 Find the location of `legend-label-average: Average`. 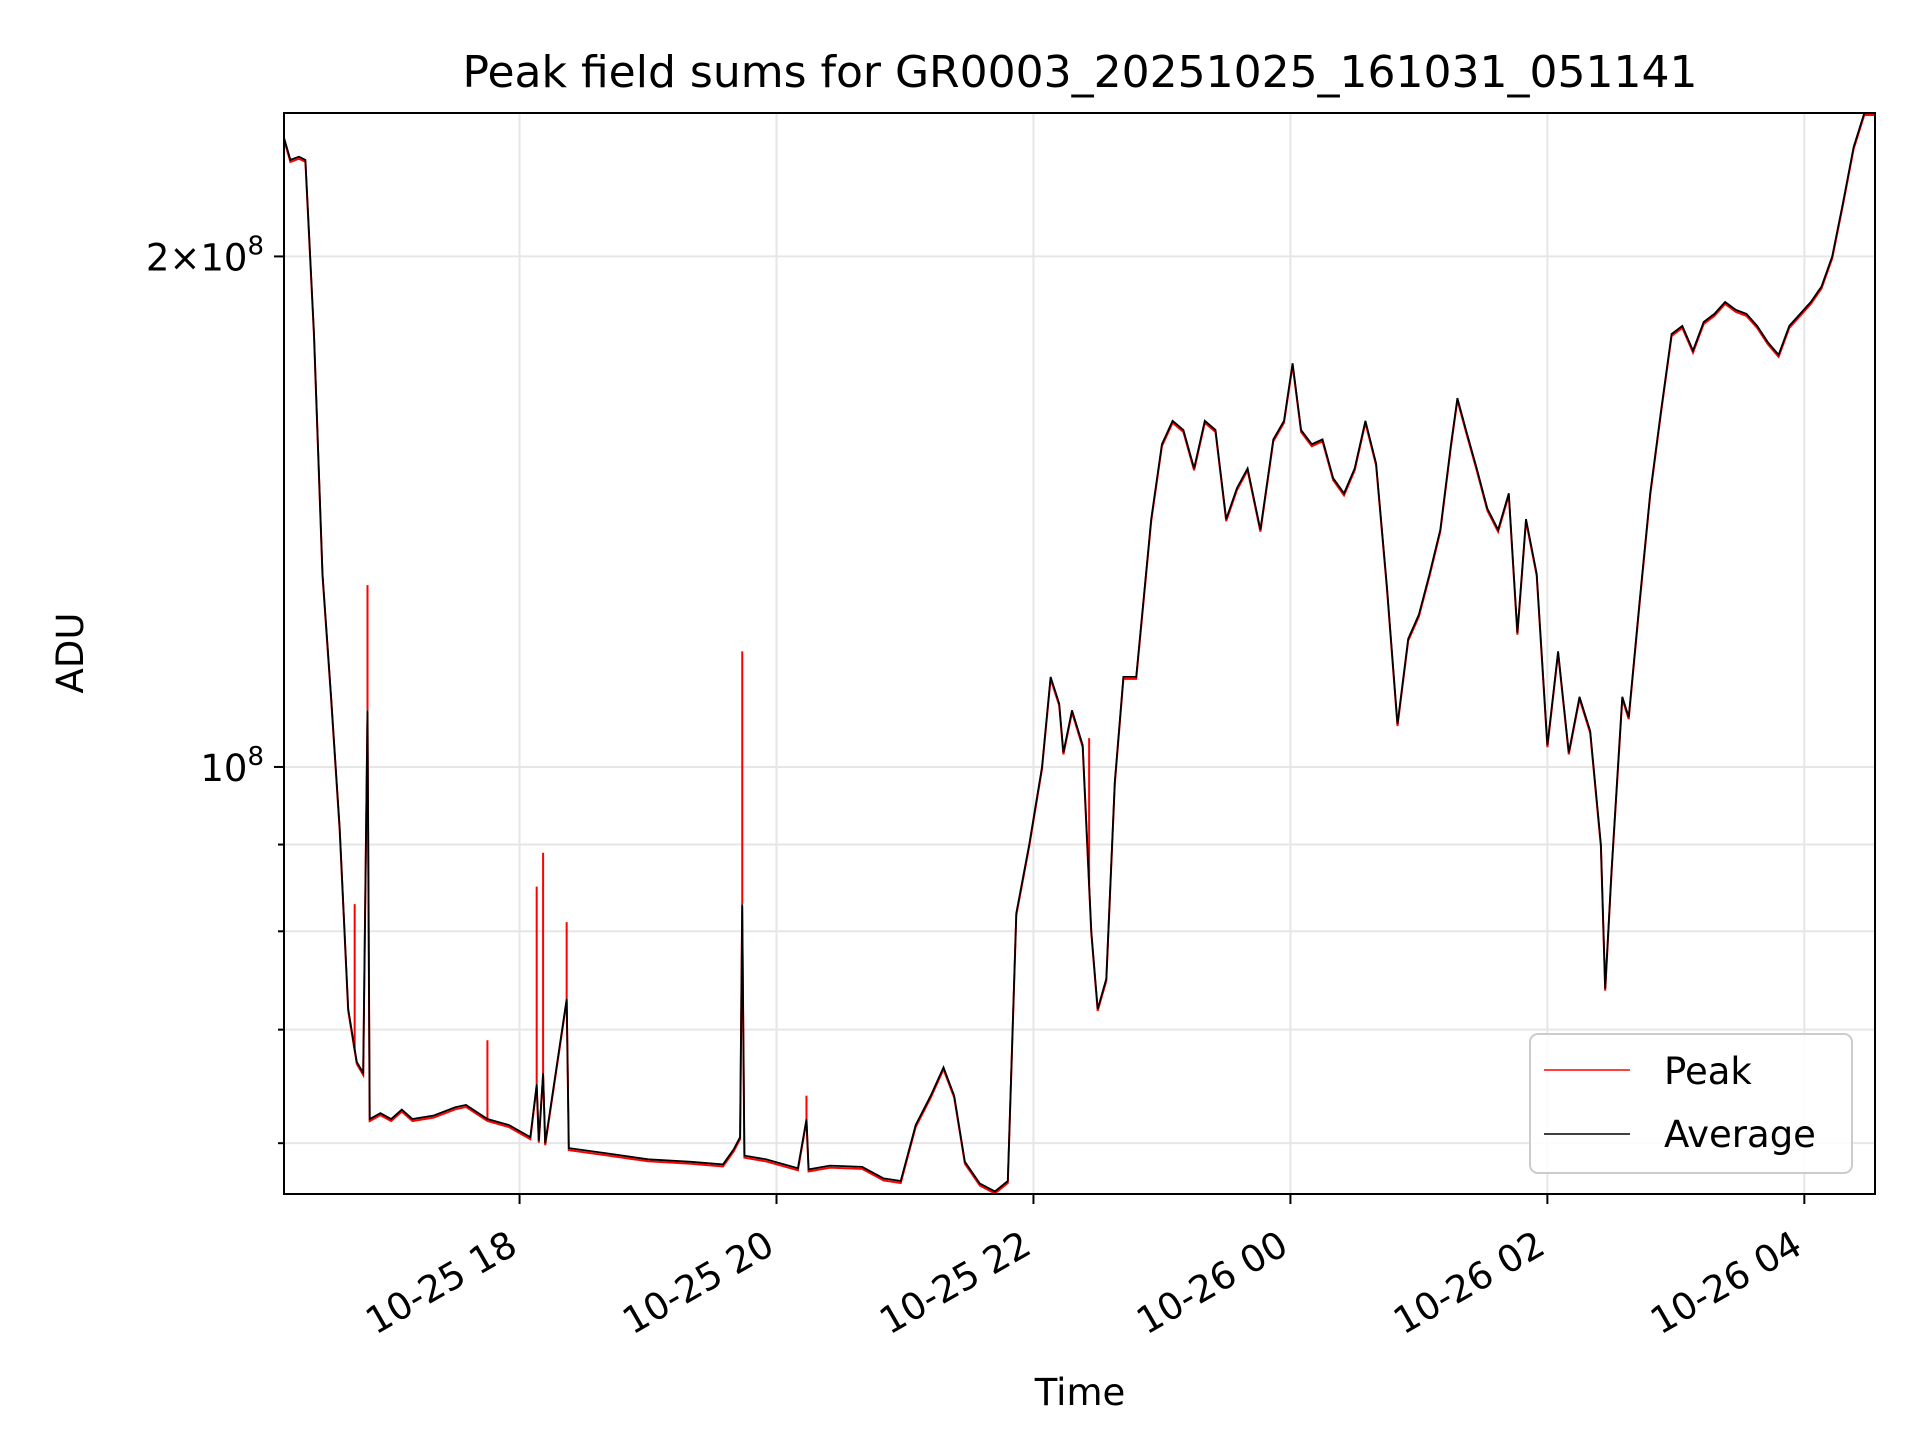

legend-label-average: Average is located at coordinates (1740, 1134).